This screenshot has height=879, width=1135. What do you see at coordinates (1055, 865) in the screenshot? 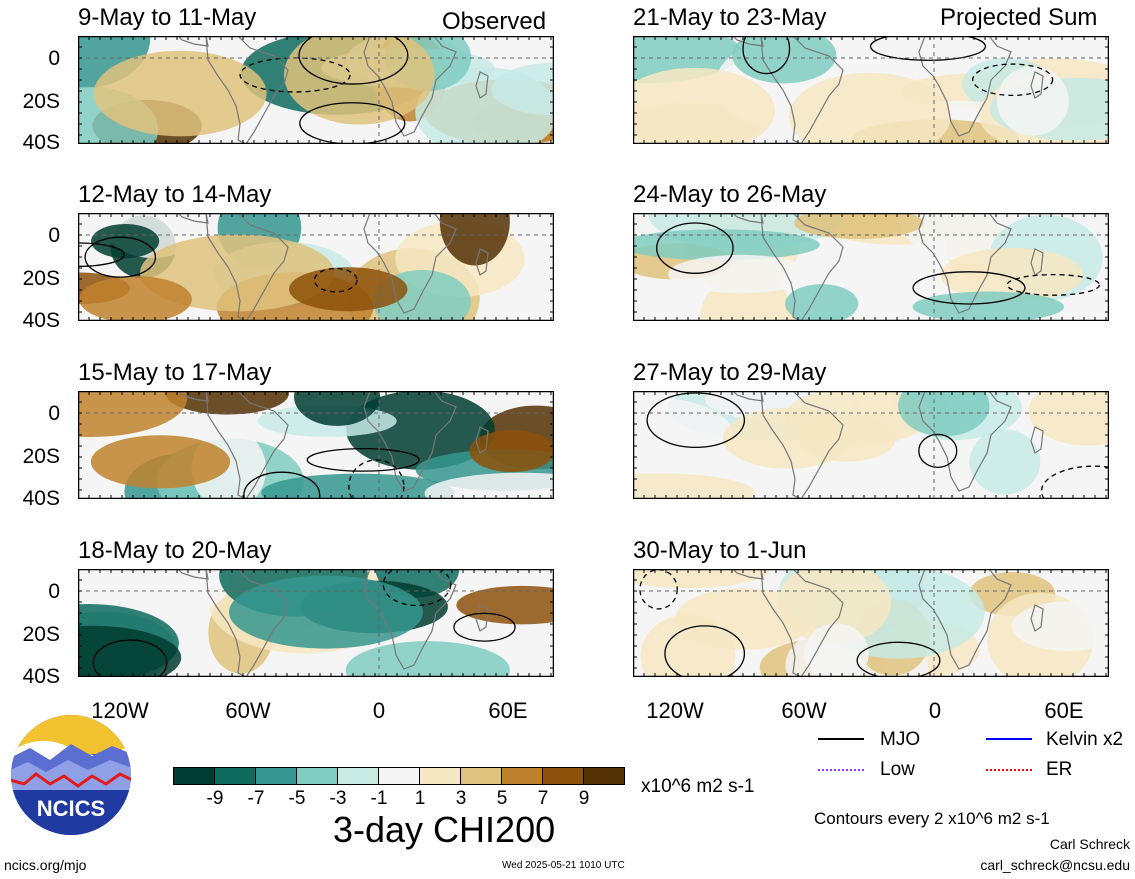
I see `footer-email: carl_schreck@ncsu.edu` at bounding box center [1055, 865].